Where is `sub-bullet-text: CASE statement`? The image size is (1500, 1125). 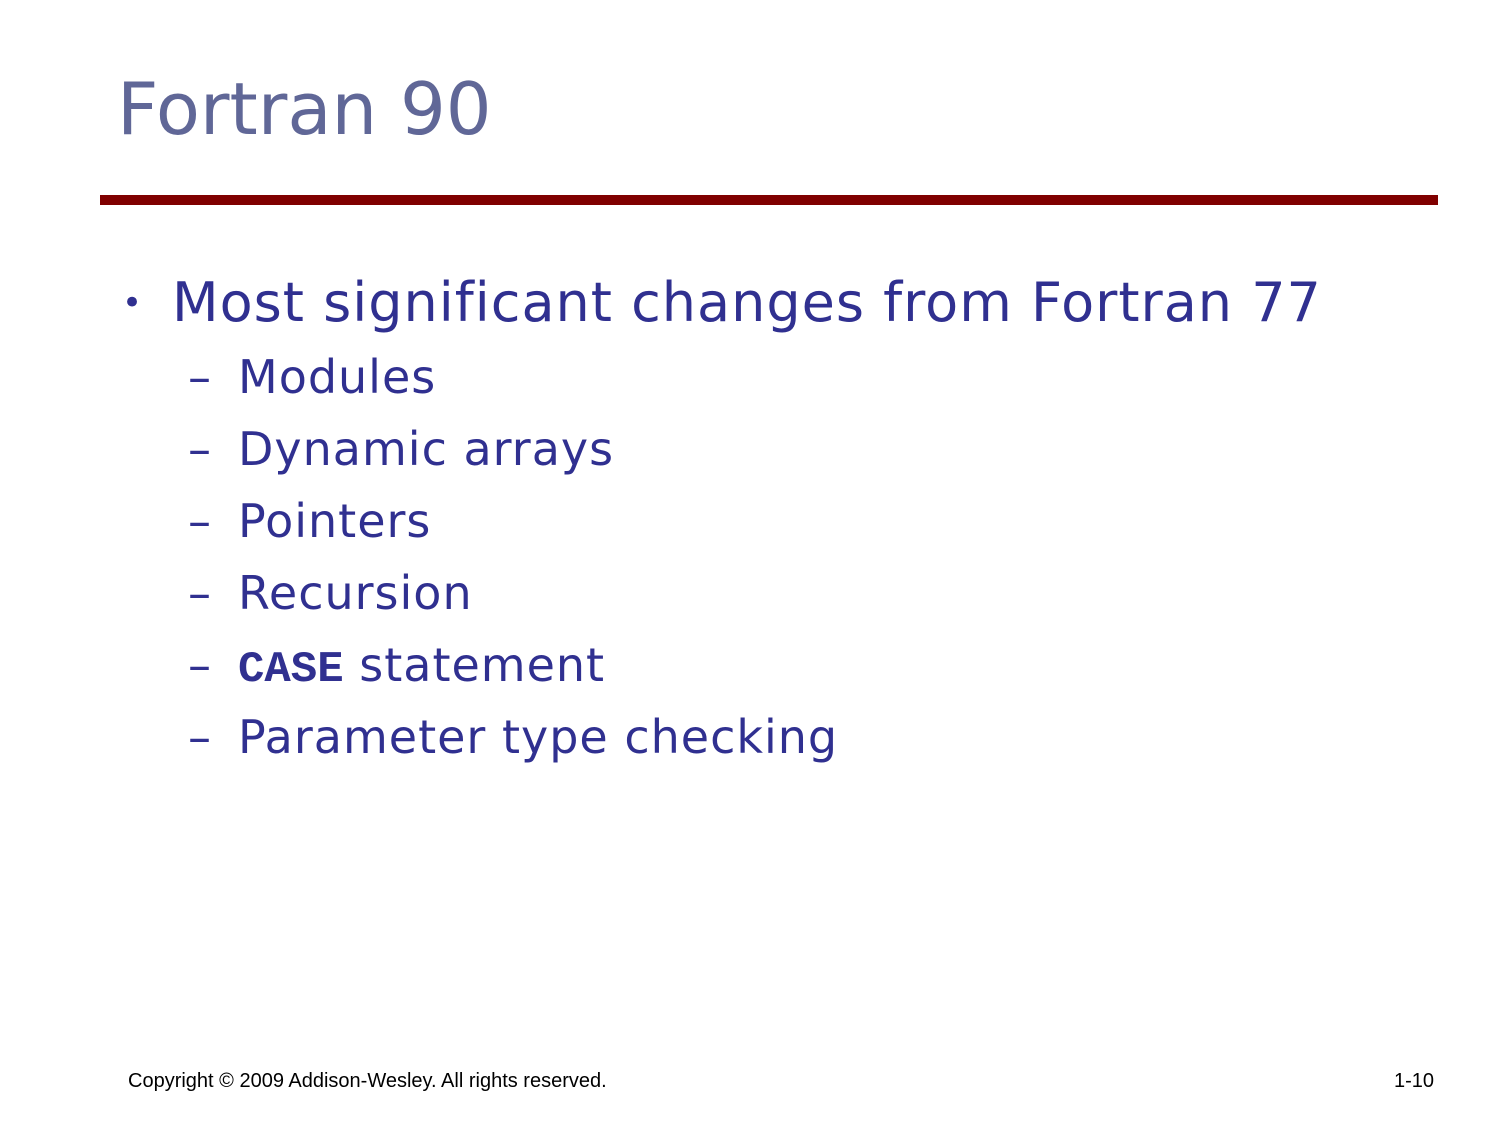
sub-bullet-text: CASE statement is located at coordinates (421, 667).